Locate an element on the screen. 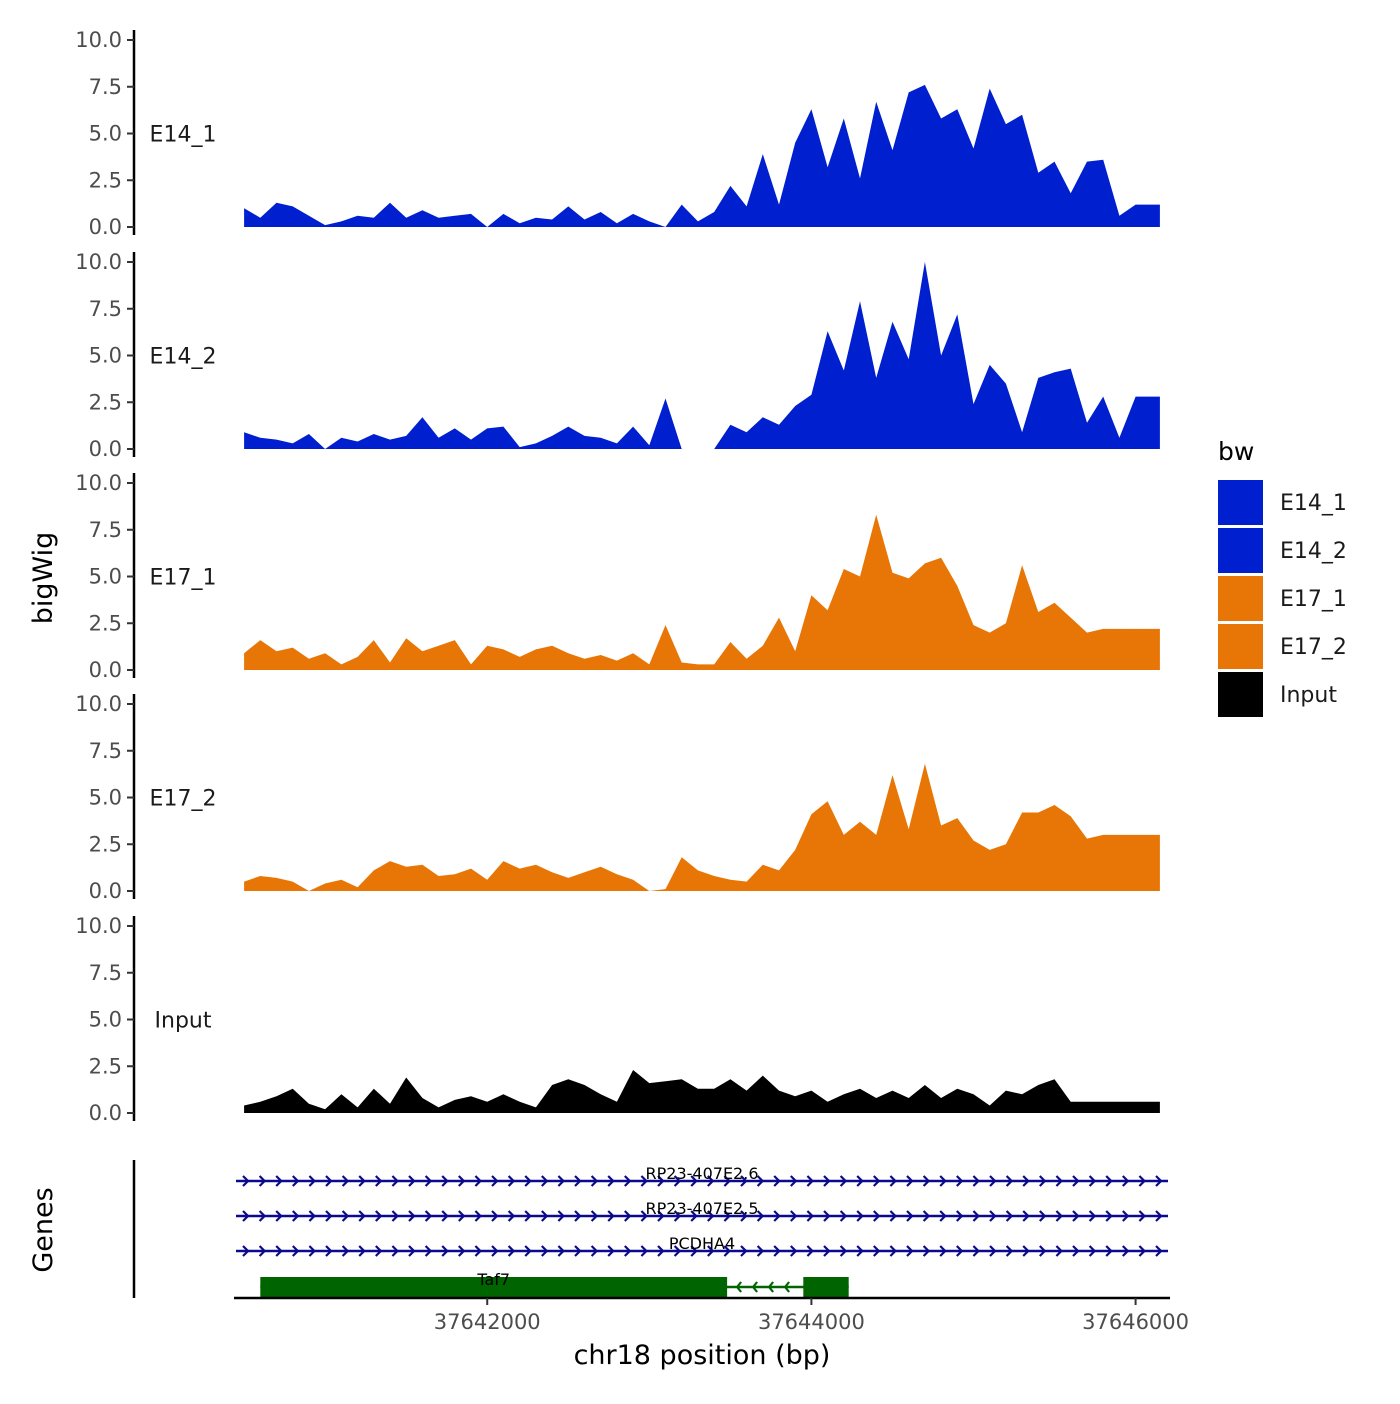 This screenshot has width=1400, height=1404. track-Input: 0.0 2.5 5.0 7.5 10.0 Input is located at coordinates (617, 1019).